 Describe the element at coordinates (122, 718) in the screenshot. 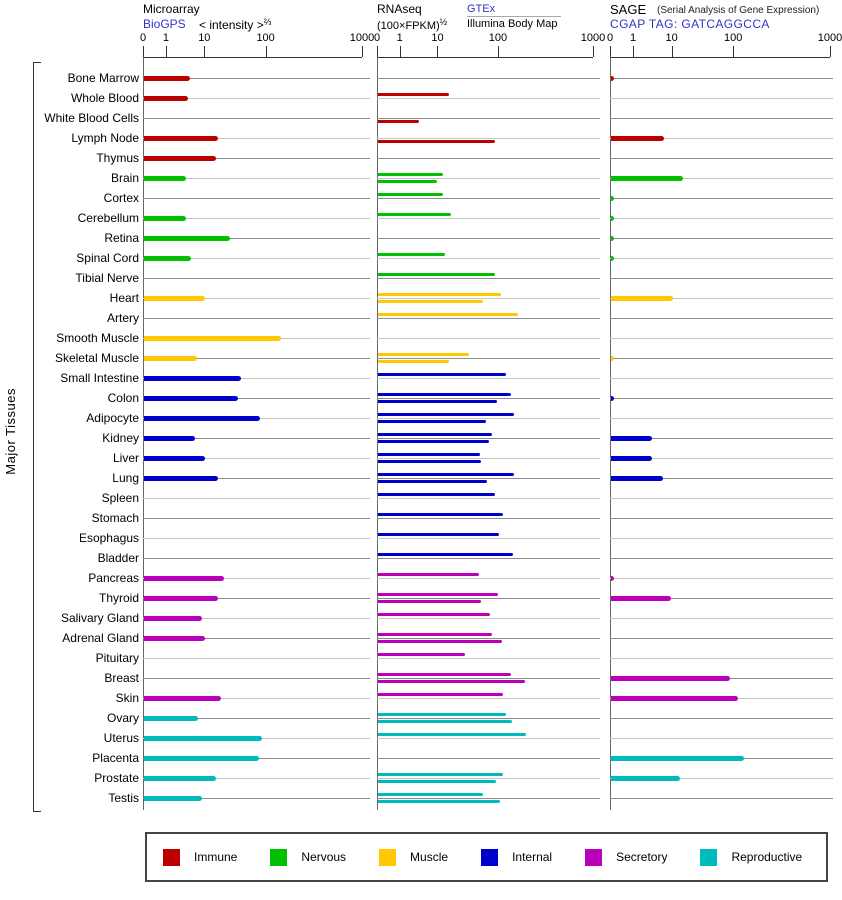

I see `tissue-label: Ovary` at that location.